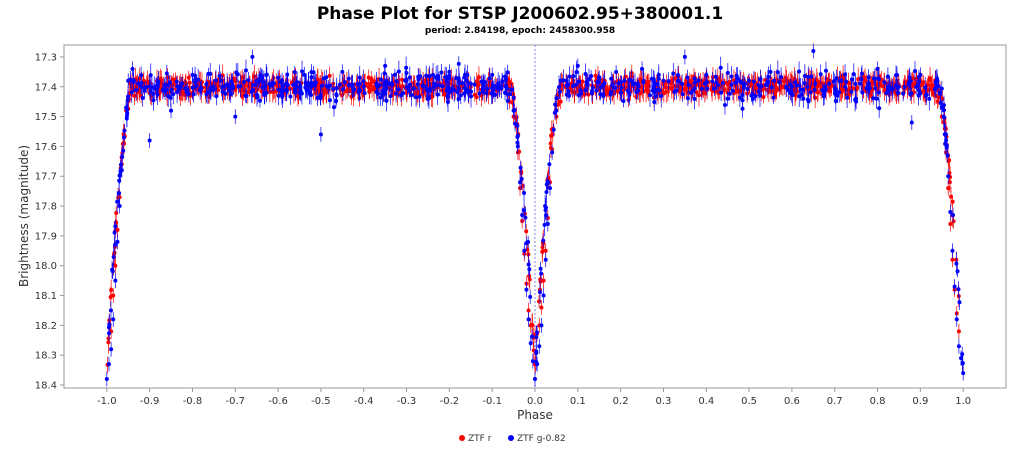 The width and height of the screenshot is (1024, 449). What do you see at coordinates (535, 415) in the screenshot?
I see `x-axis-label: Phase` at bounding box center [535, 415].